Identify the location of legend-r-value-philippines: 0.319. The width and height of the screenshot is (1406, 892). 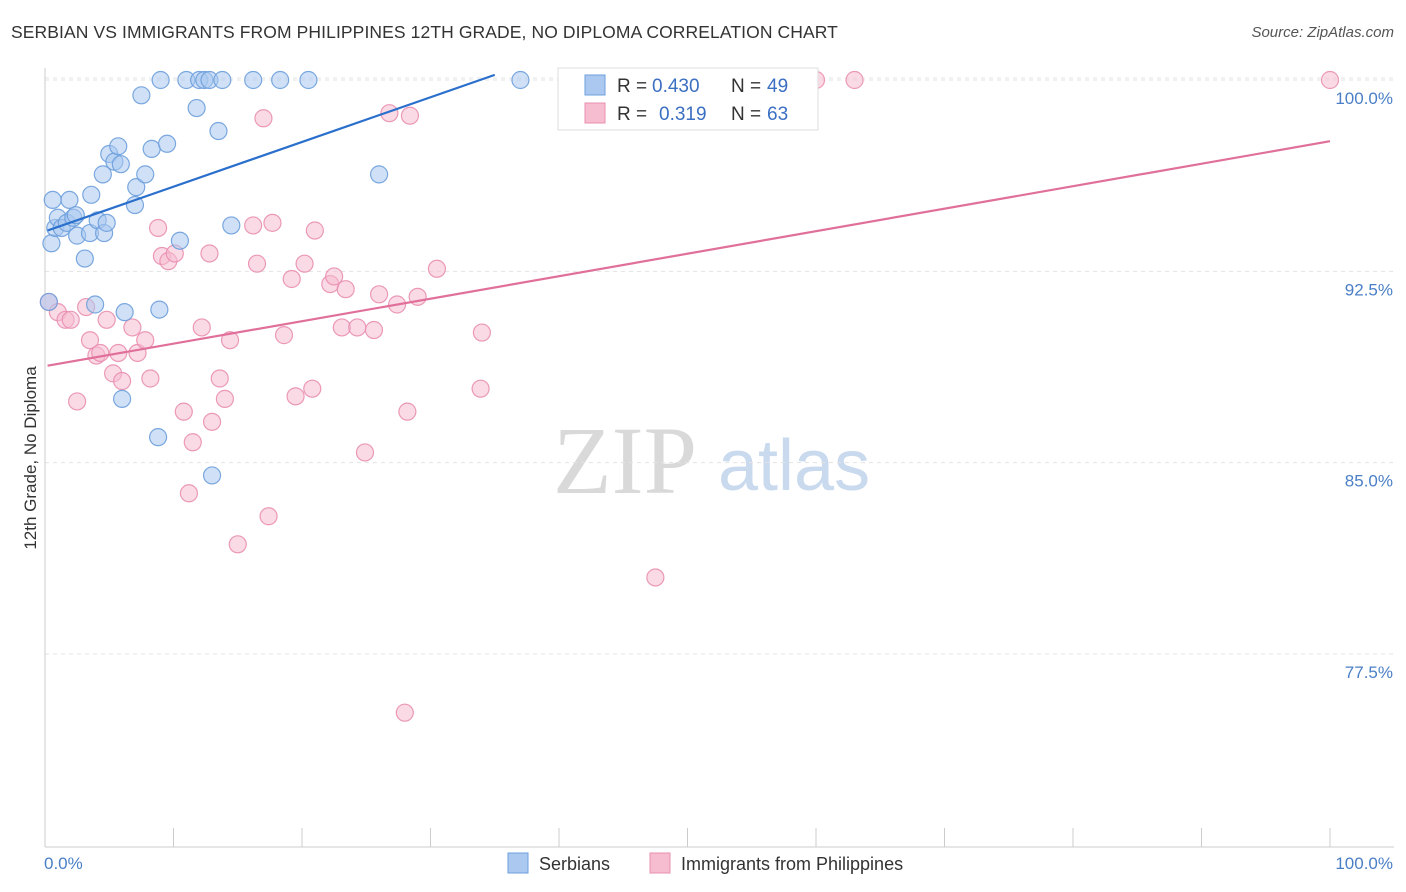
(683, 114).